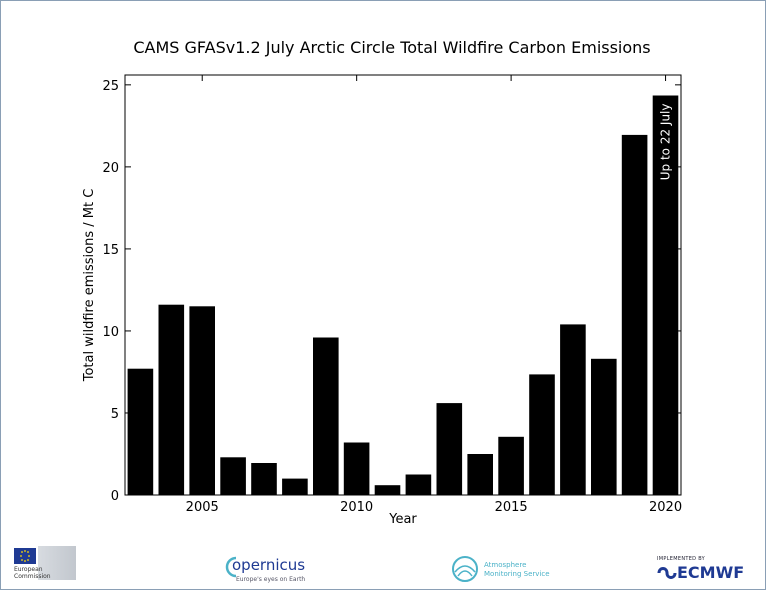 The height and width of the screenshot is (592, 768). What do you see at coordinates (115, 496) in the screenshot?
I see `y-tick-label: 0` at bounding box center [115, 496].